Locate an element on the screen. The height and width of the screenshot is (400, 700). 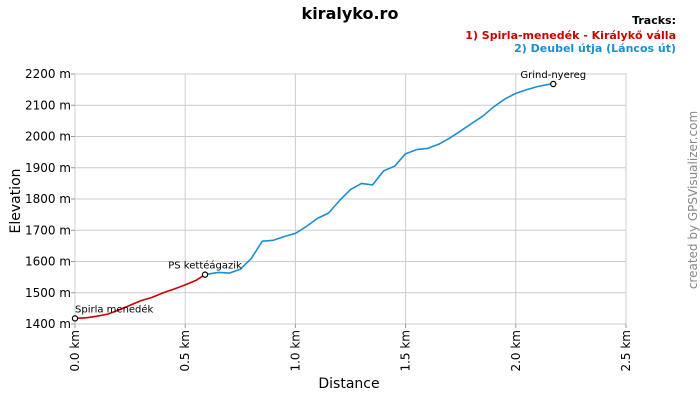
x-tick-label: 0.5 km is located at coordinates (185, 351).